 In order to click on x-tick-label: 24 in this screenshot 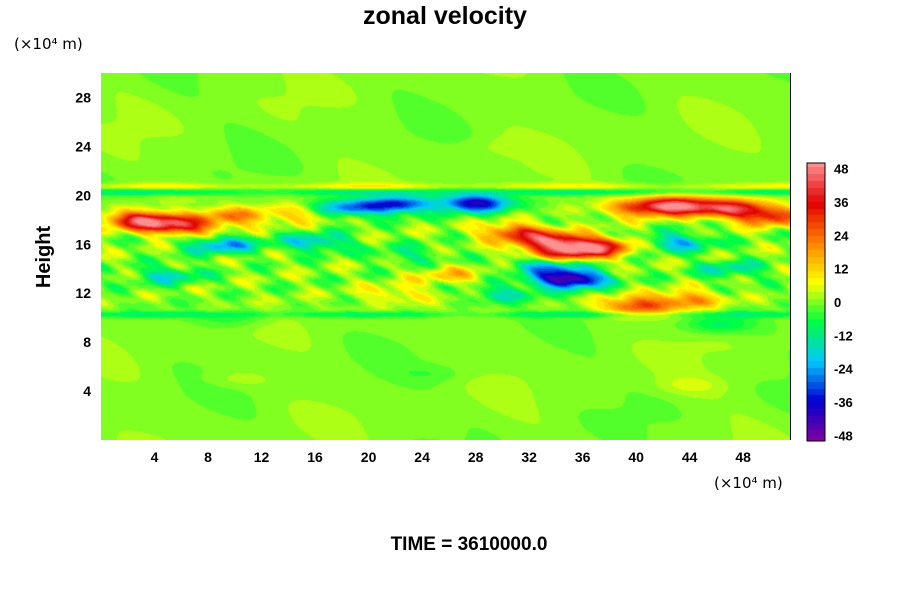, I will do `click(422, 457)`.